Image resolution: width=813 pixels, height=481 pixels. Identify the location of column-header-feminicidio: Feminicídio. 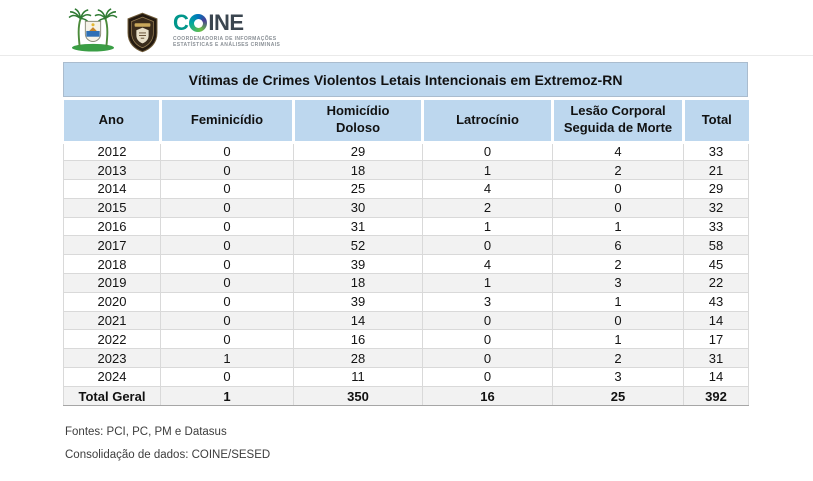
(226, 122).